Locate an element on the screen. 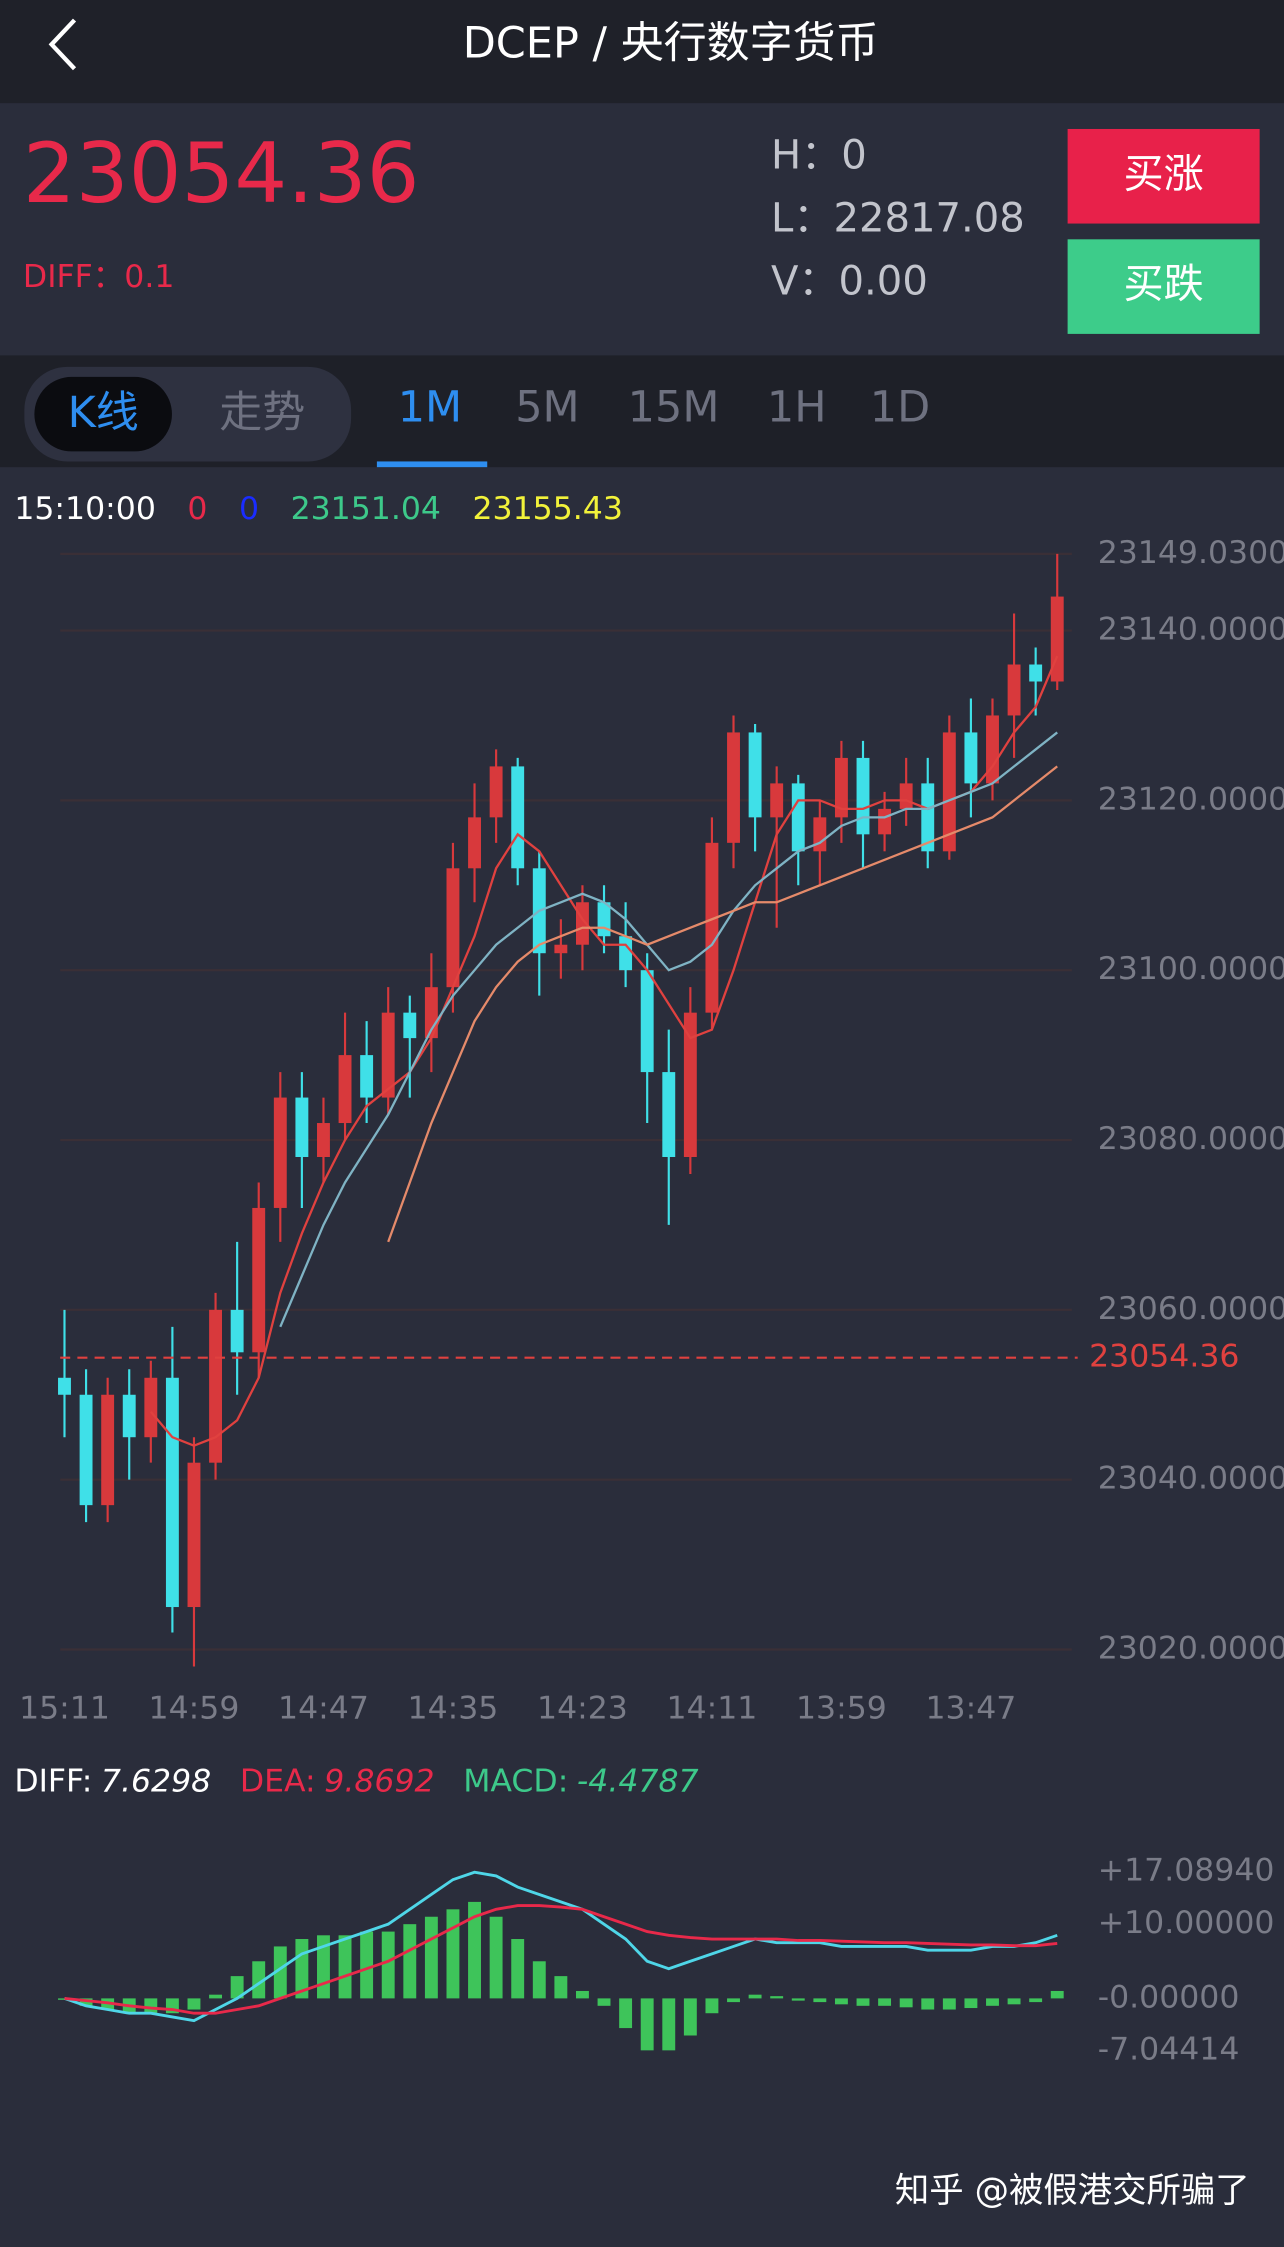 The height and width of the screenshot is (2247, 1284). x-tick-label: 13:47 is located at coordinates (970, 1709).